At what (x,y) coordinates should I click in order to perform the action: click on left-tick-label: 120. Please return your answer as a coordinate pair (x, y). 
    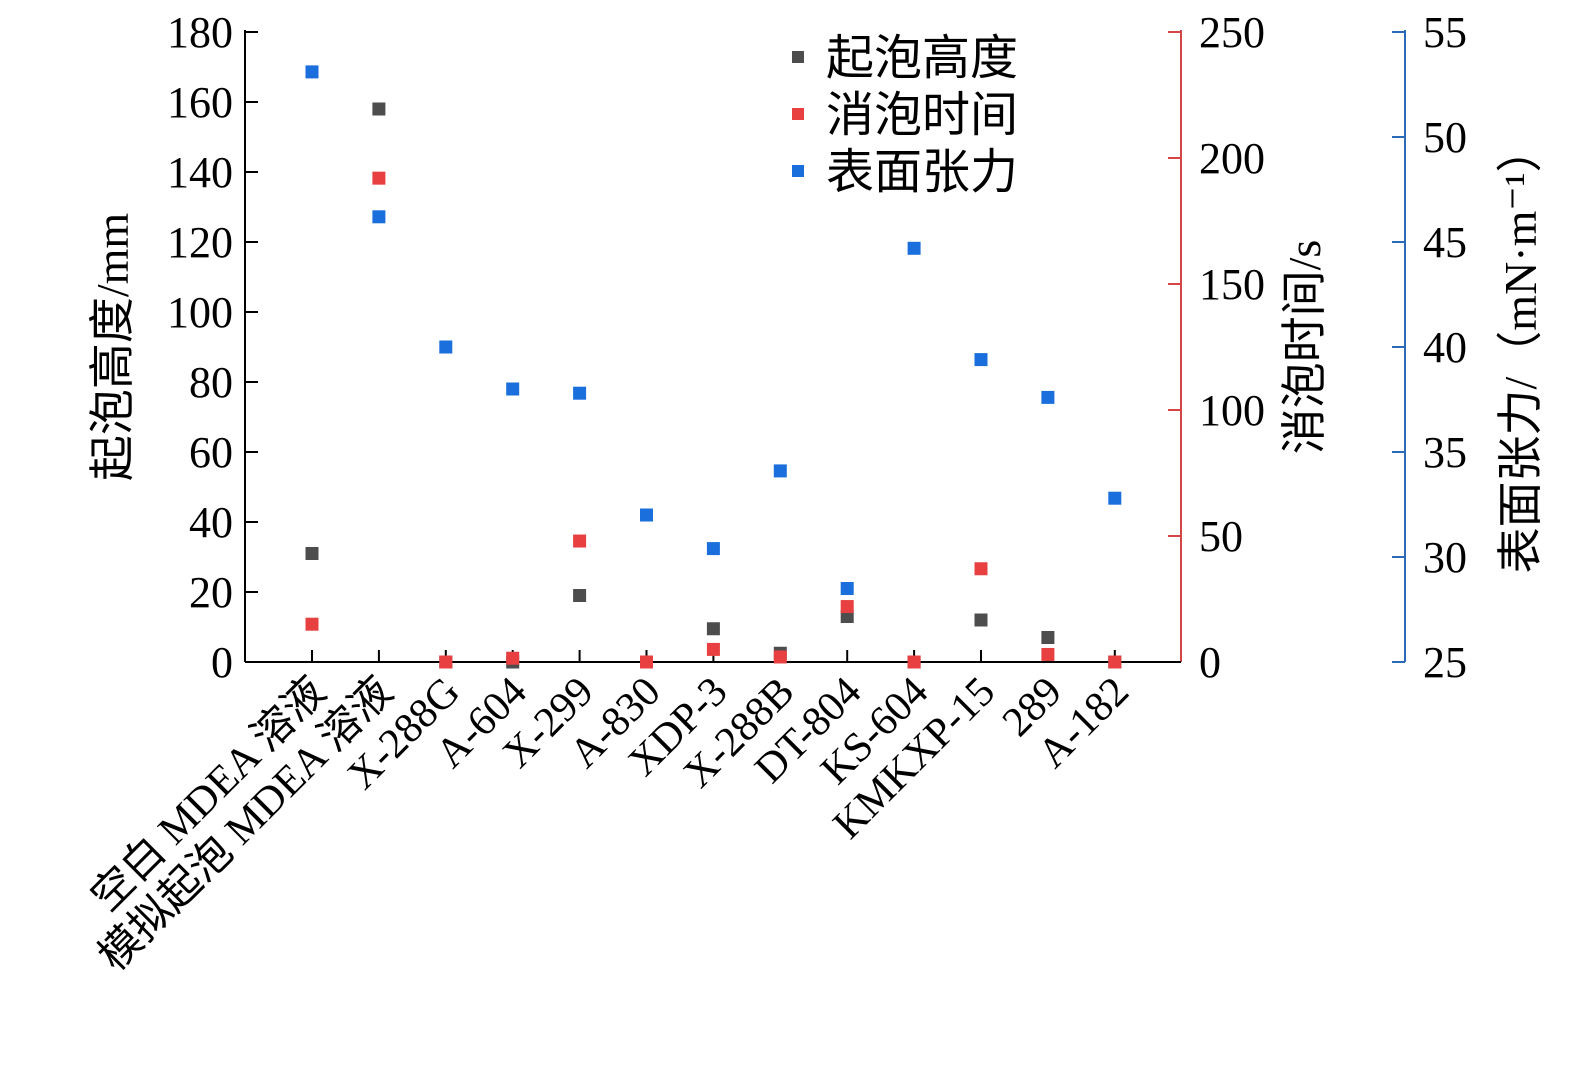
    Looking at the image, I should click on (200, 242).